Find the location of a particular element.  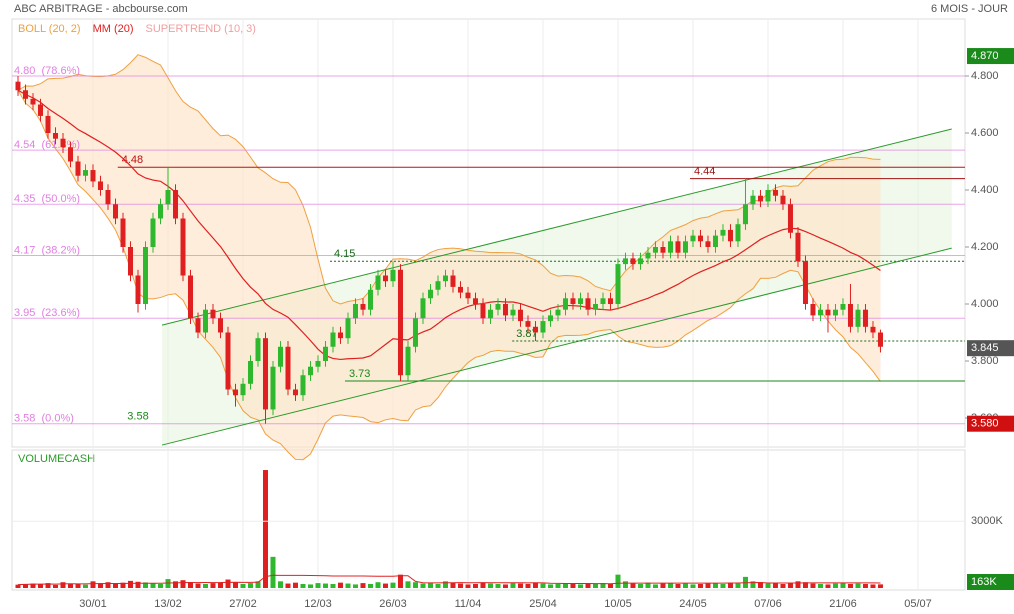

fib-label: 3.58 (0.0%) is located at coordinates (44, 419).